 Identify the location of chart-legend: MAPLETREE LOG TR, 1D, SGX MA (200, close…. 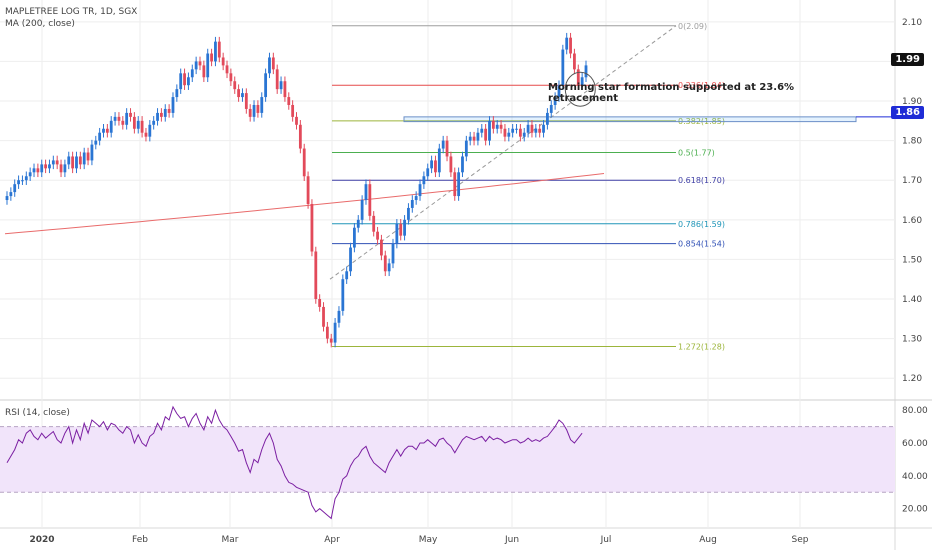
(71, 18).